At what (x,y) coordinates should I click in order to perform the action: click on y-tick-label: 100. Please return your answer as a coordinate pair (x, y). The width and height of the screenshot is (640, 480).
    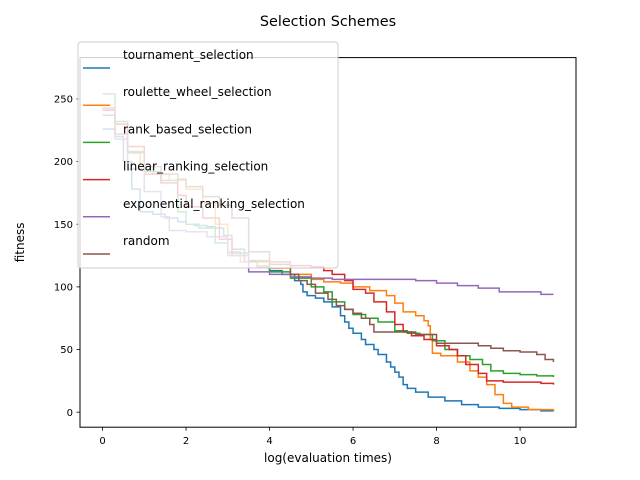
    Looking at the image, I should click on (63, 287).